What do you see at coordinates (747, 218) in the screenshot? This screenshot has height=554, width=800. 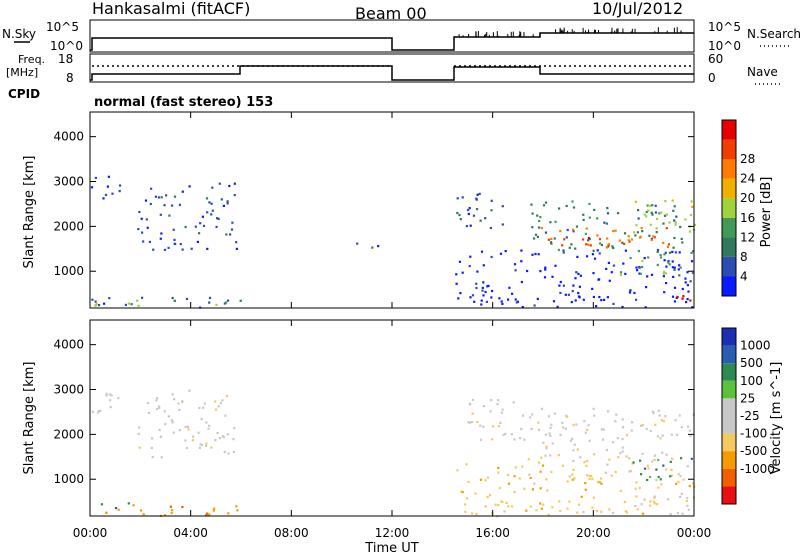 I see `colorbar-tick-label: 16` at bounding box center [747, 218].